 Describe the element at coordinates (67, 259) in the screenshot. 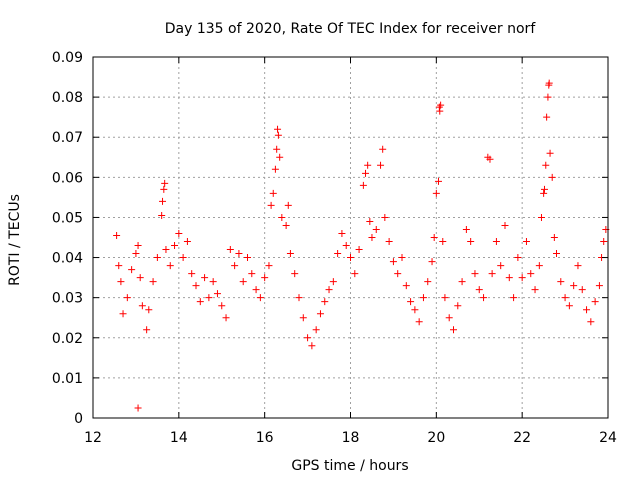

I see `y-tick-label: 0.04` at that location.